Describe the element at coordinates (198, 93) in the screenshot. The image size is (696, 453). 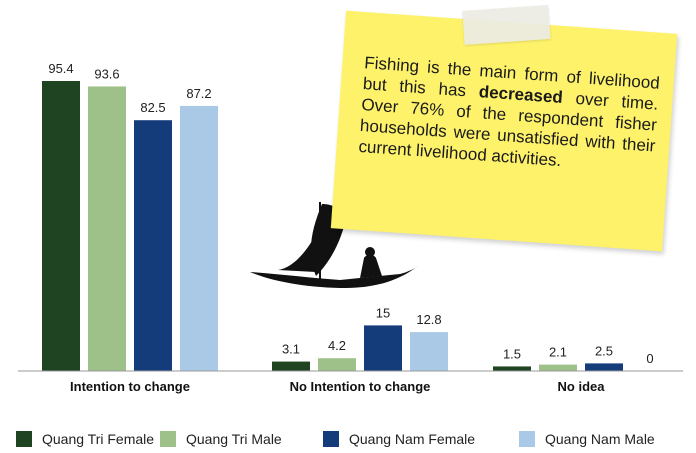
I see `data-label: 87.2` at that location.